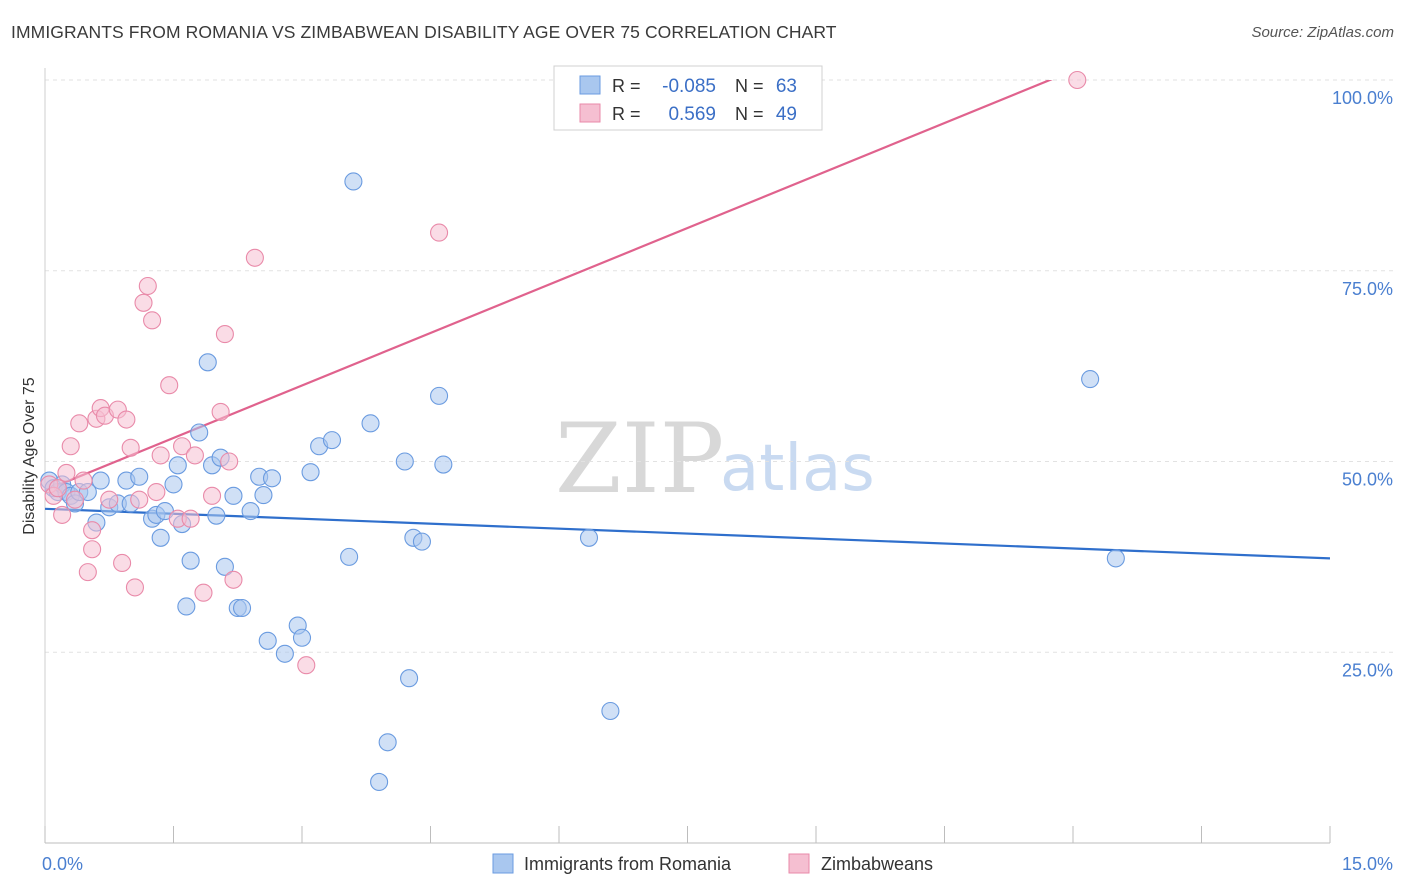 The image size is (1406, 892). What do you see at coordinates (786, 86) in the screenshot?
I see `stats-n-value-romania: 63` at bounding box center [786, 86].